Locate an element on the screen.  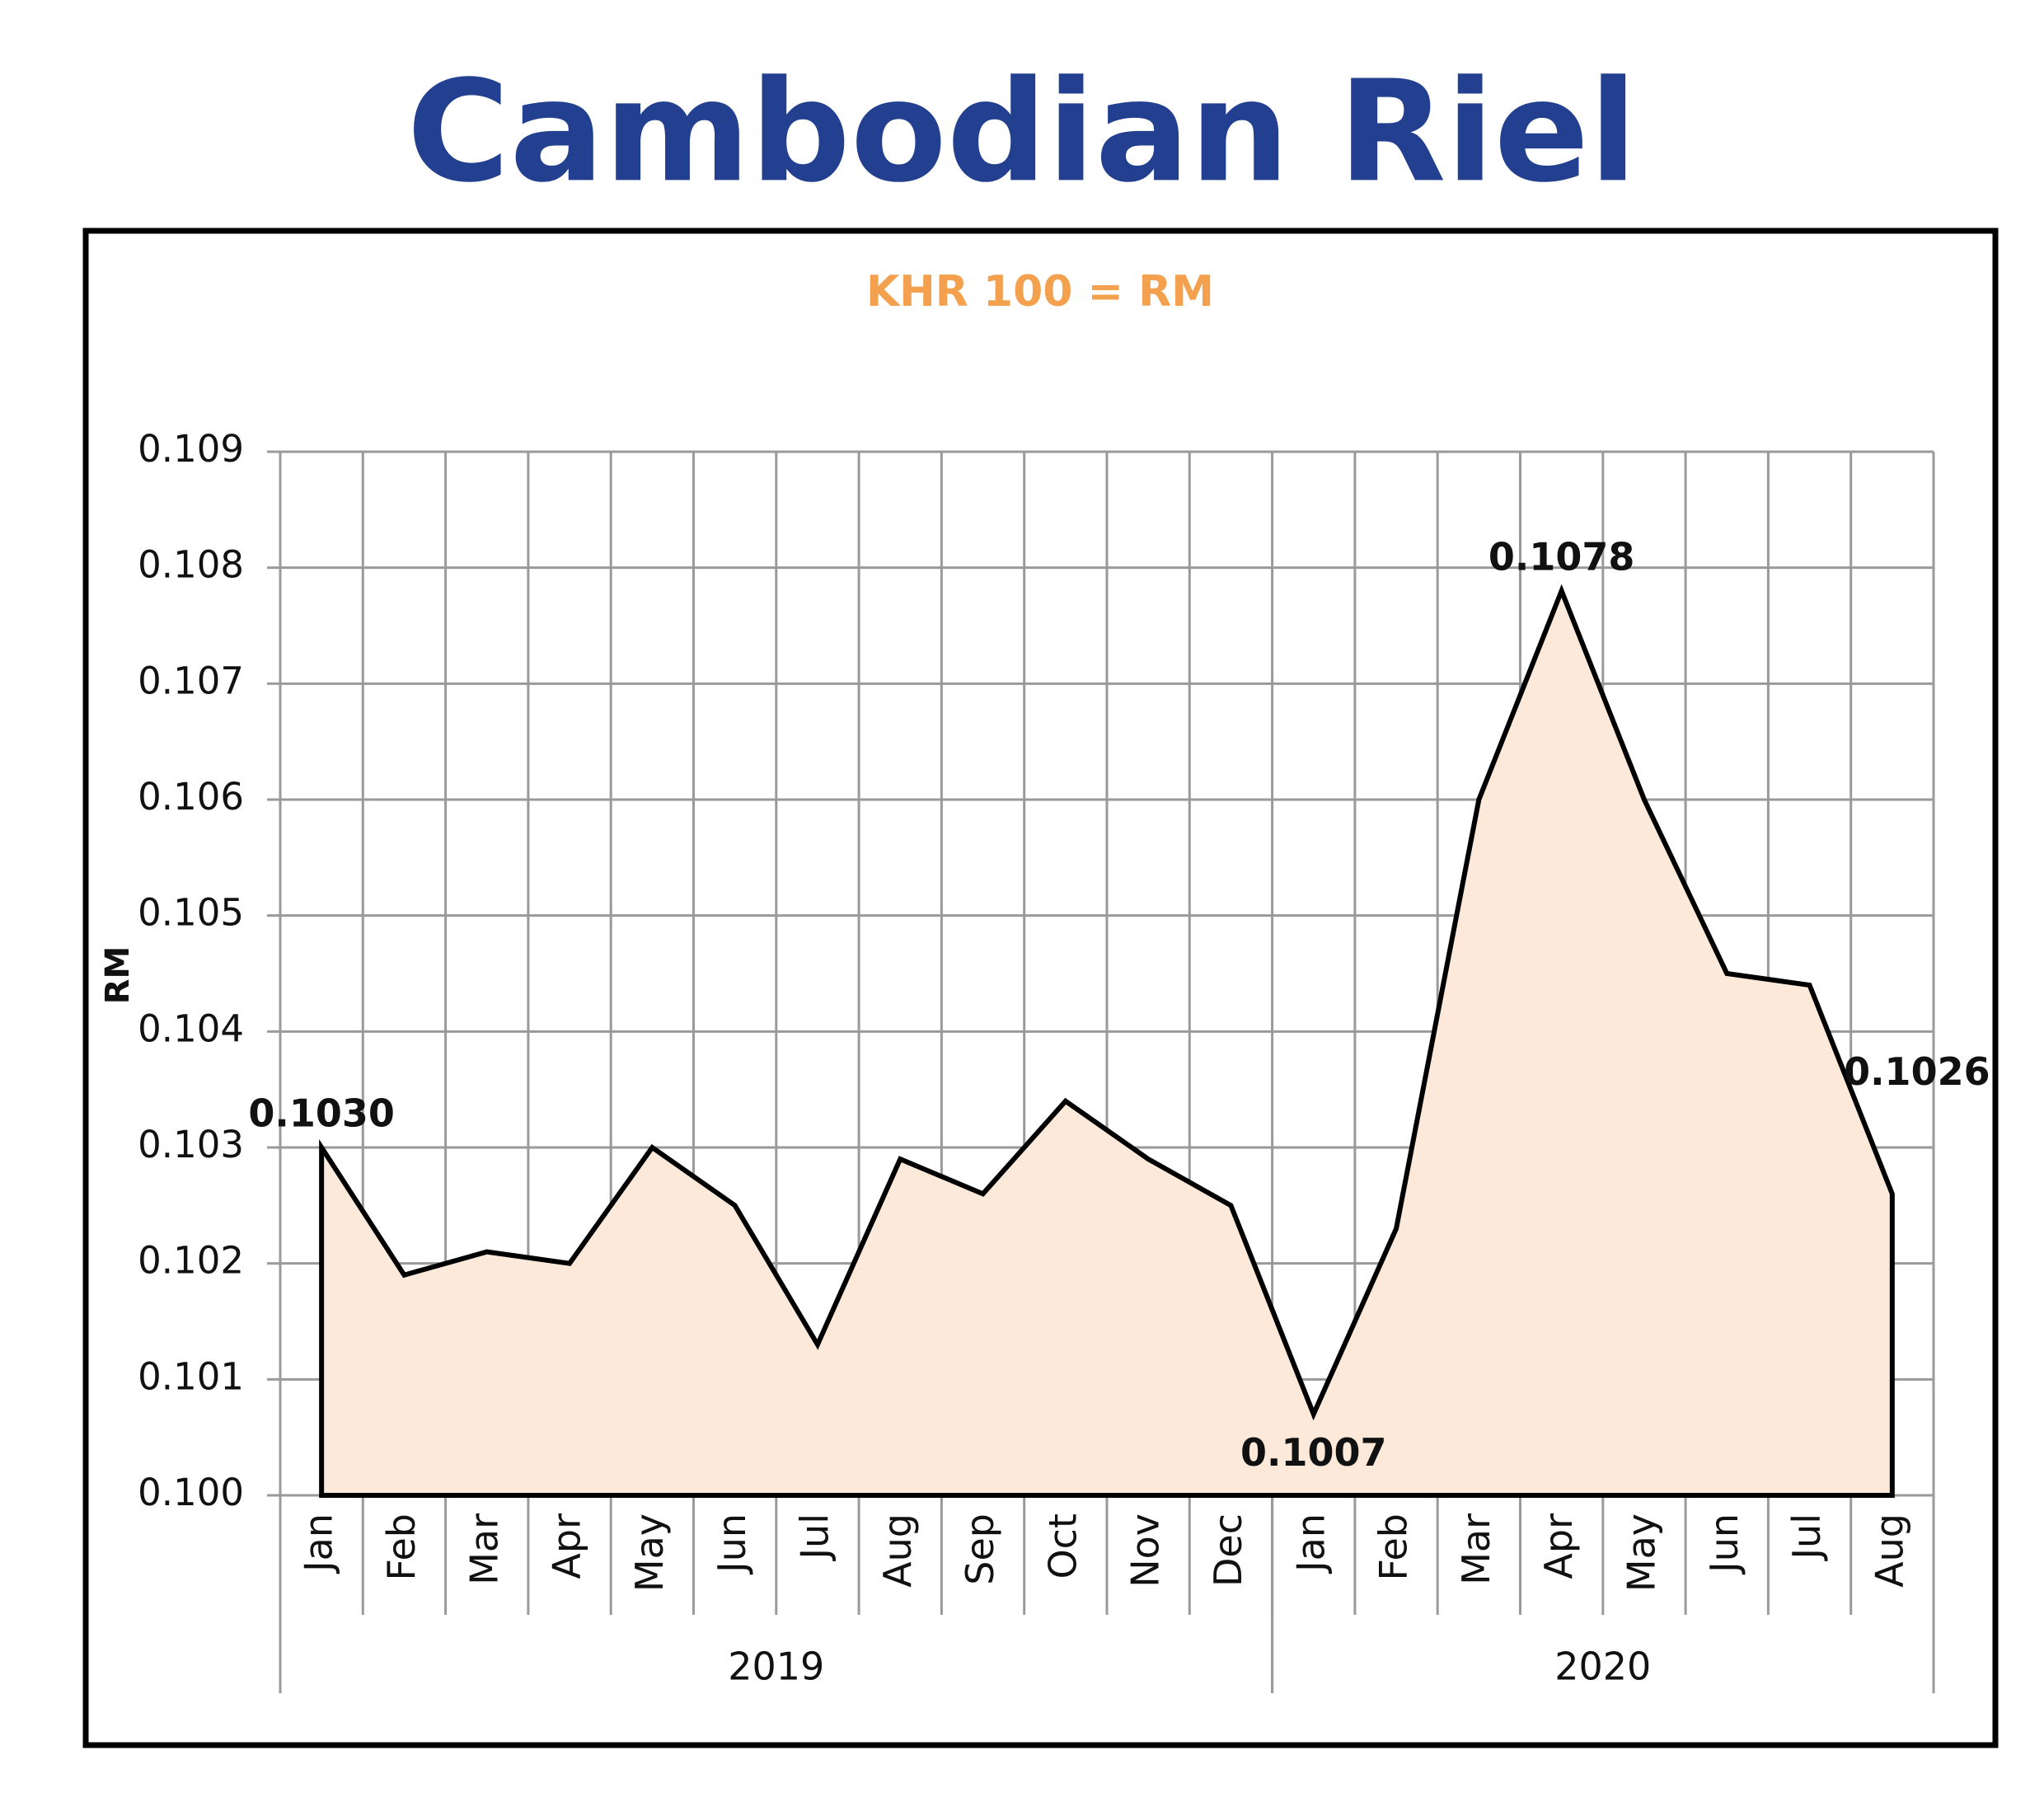
y-axis-label: RM is located at coordinates (118, 975).